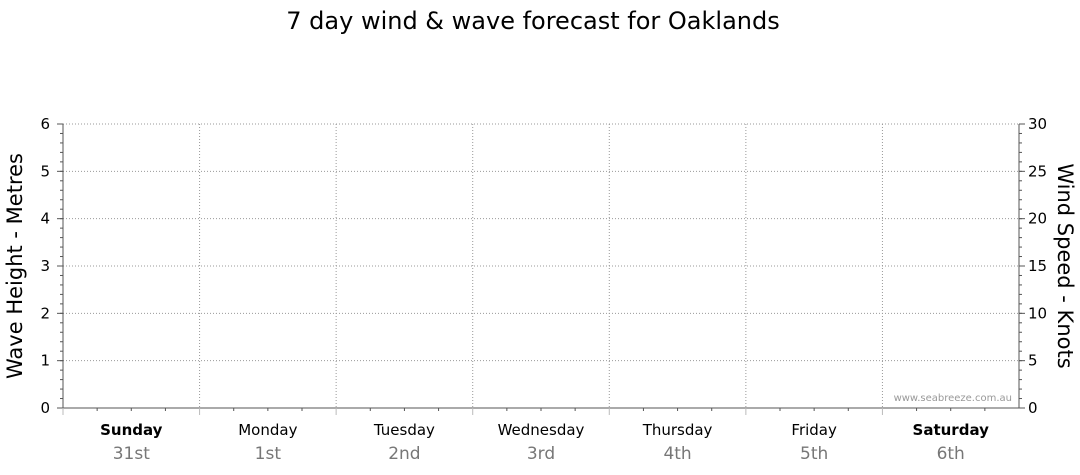  What do you see at coordinates (951, 430) in the screenshot?
I see `day-name-saturday: Saturday` at bounding box center [951, 430].